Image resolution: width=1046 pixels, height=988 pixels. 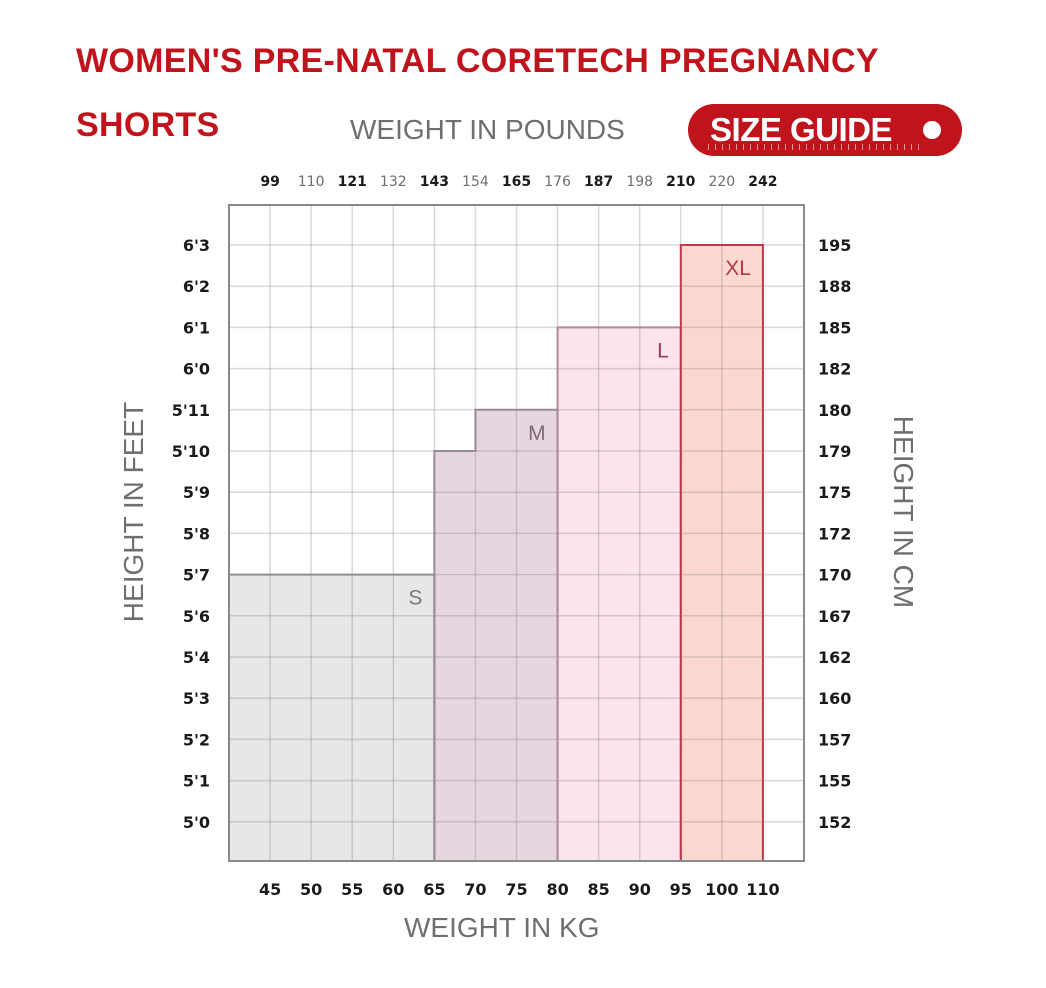 I want to click on tick-label-pounds: 132, so click(x=393, y=182).